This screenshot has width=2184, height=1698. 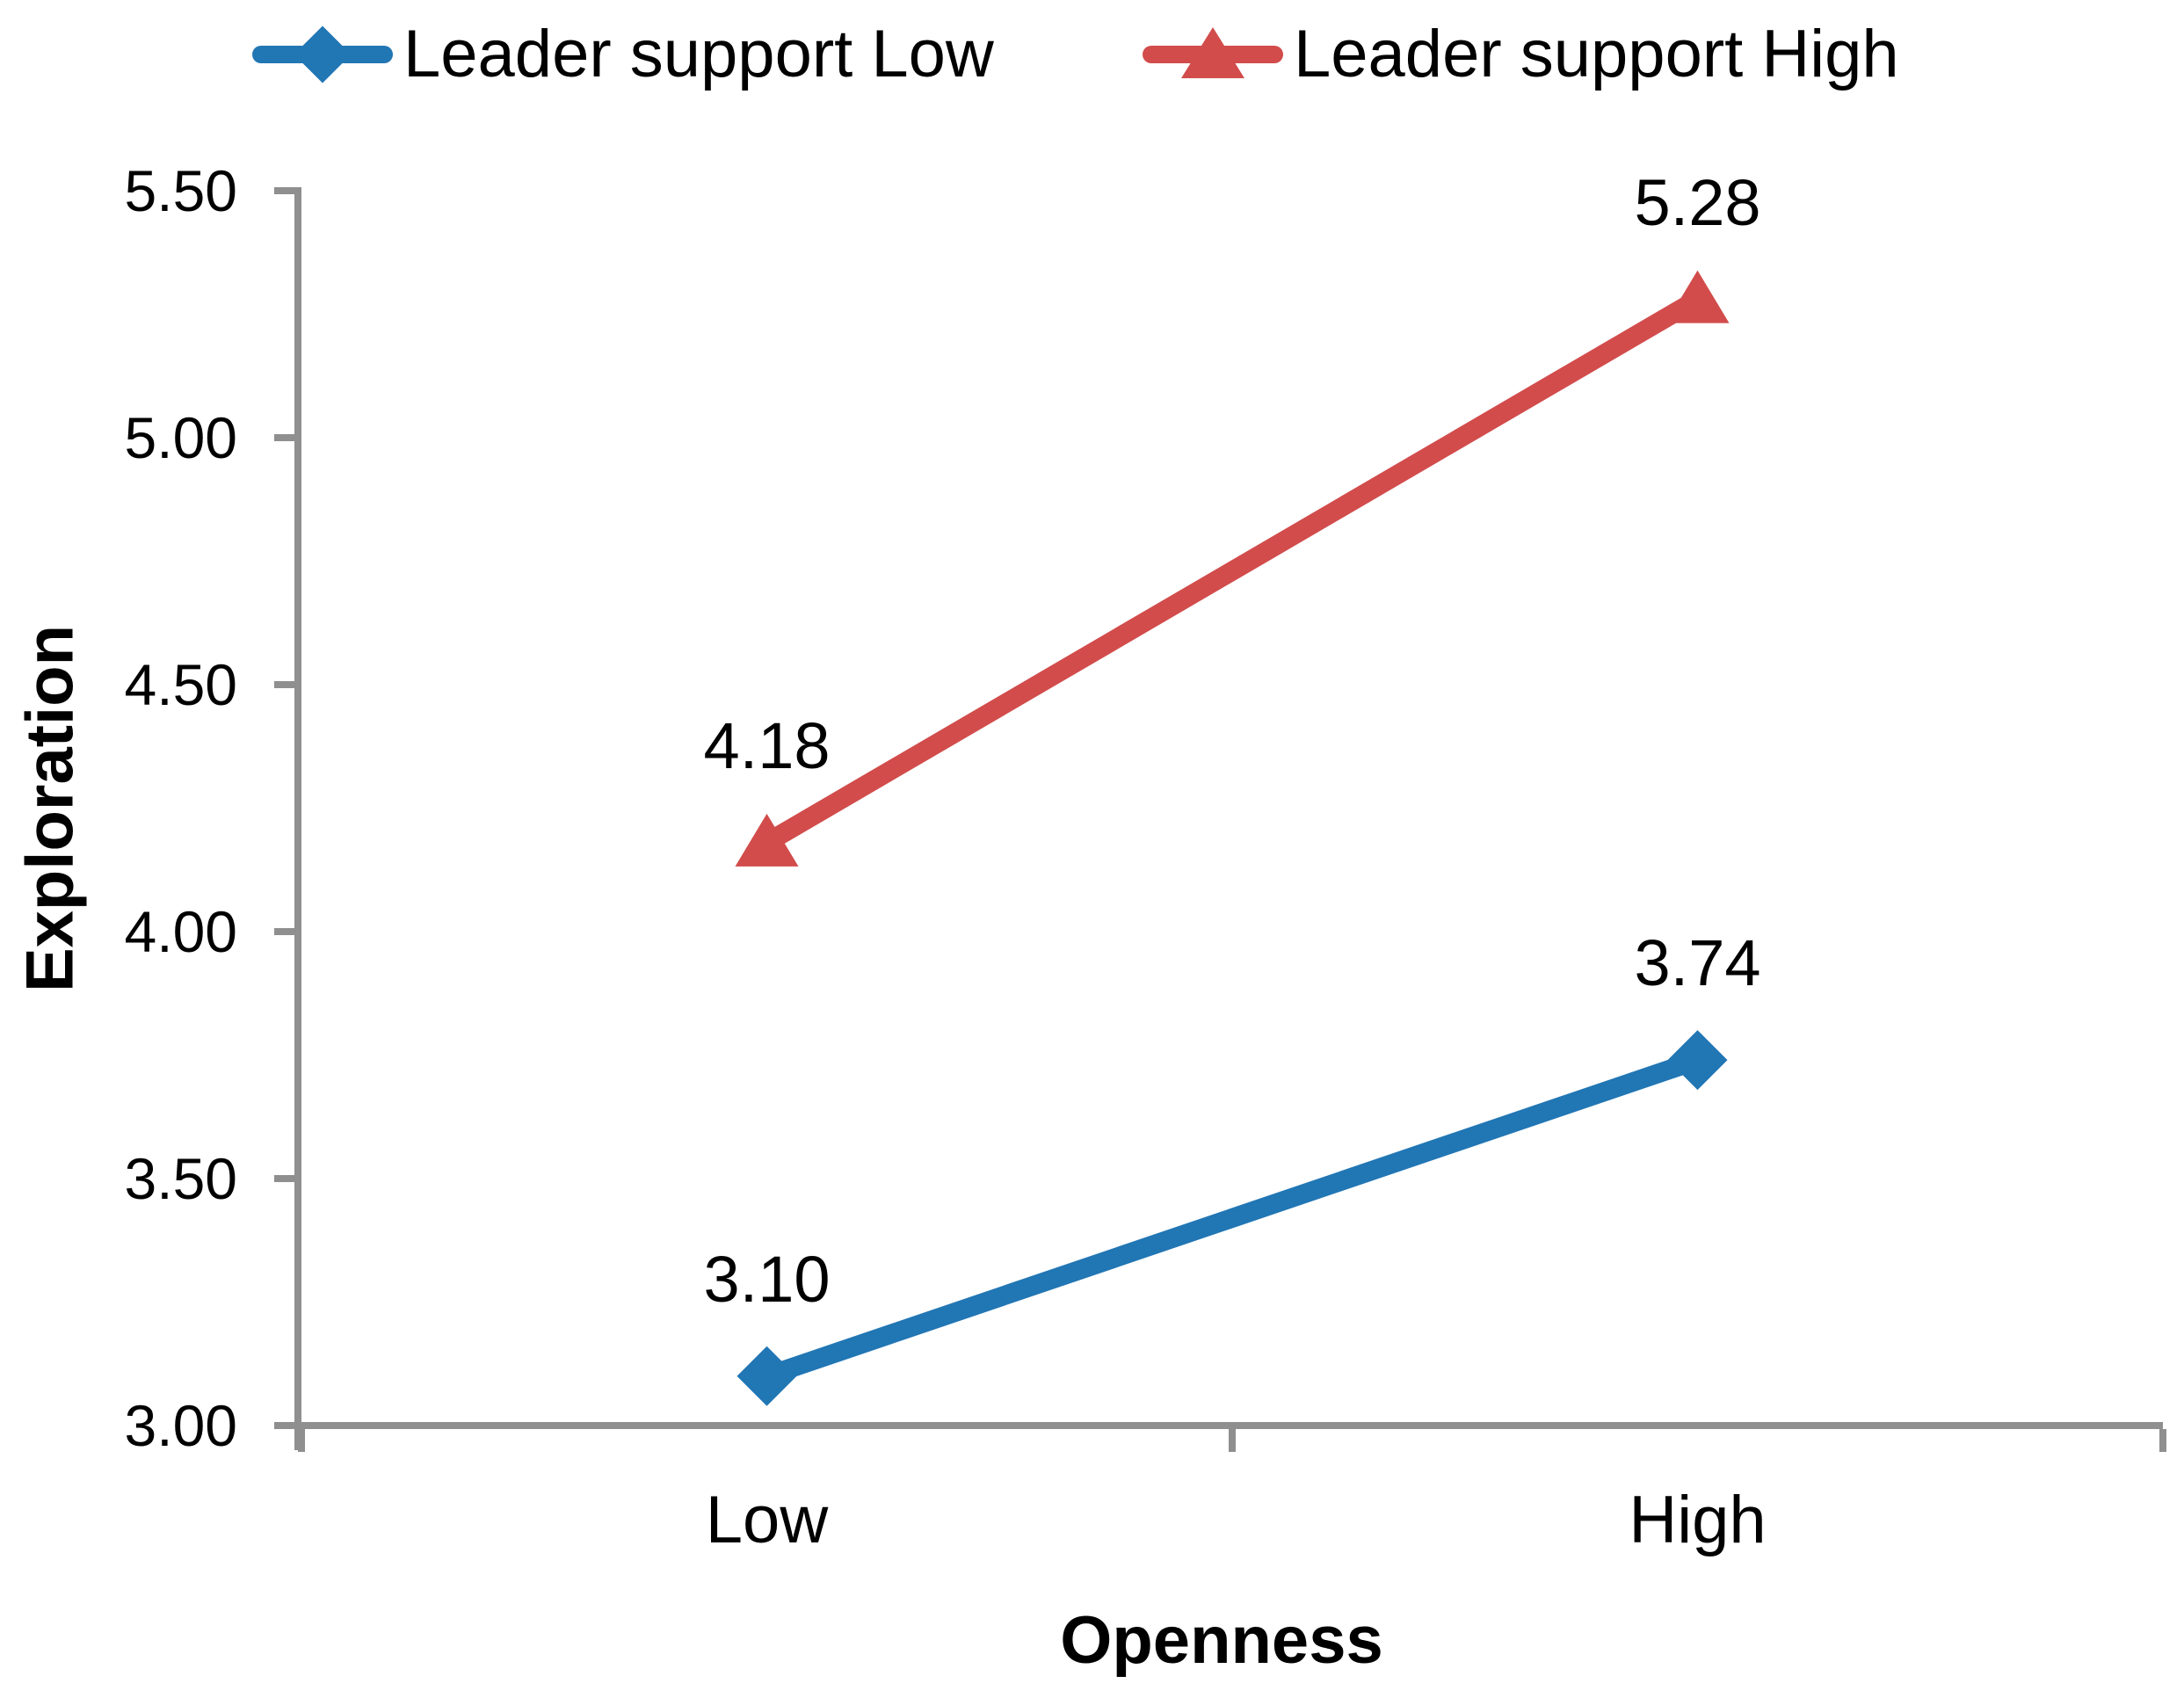 I want to click on x-axis-title: Openness, so click(x=1221, y=1641).